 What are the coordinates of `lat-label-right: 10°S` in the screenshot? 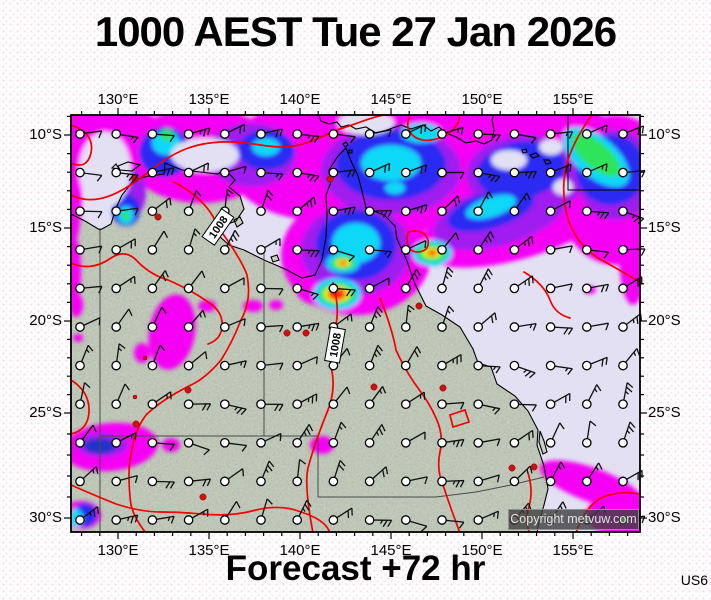 It's located at (664, 134).